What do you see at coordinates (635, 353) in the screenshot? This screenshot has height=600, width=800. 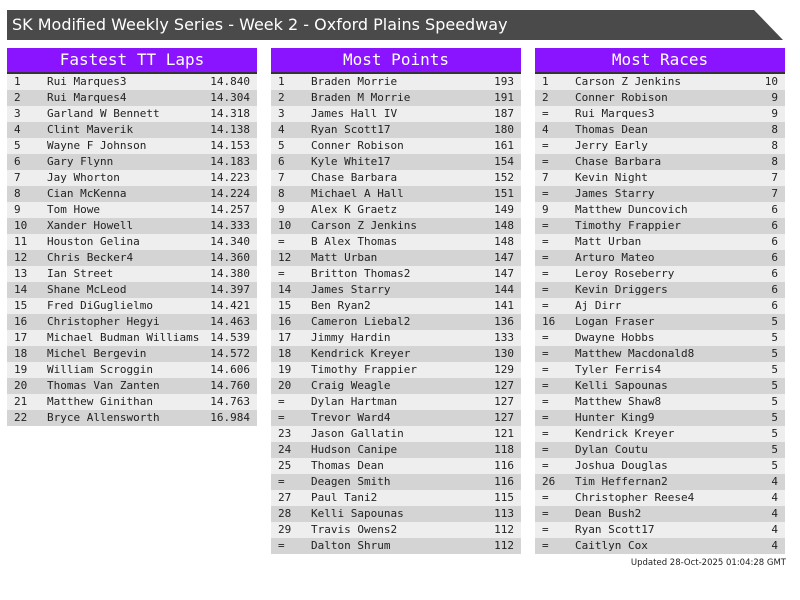 I see `driver-name: Matthew Macdonald8` at bounding box center [635, 353].